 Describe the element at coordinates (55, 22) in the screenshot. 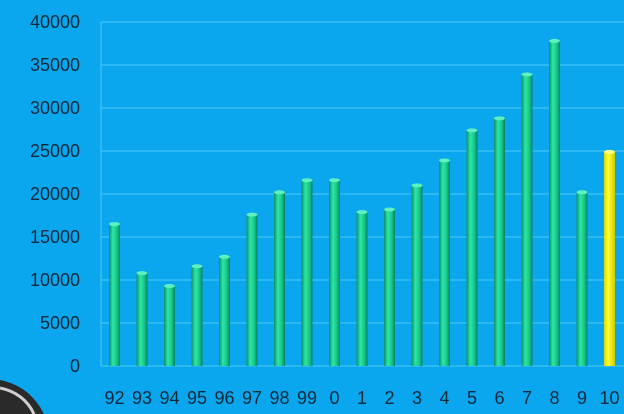

I see `y-tick-label: 40000` at that location.